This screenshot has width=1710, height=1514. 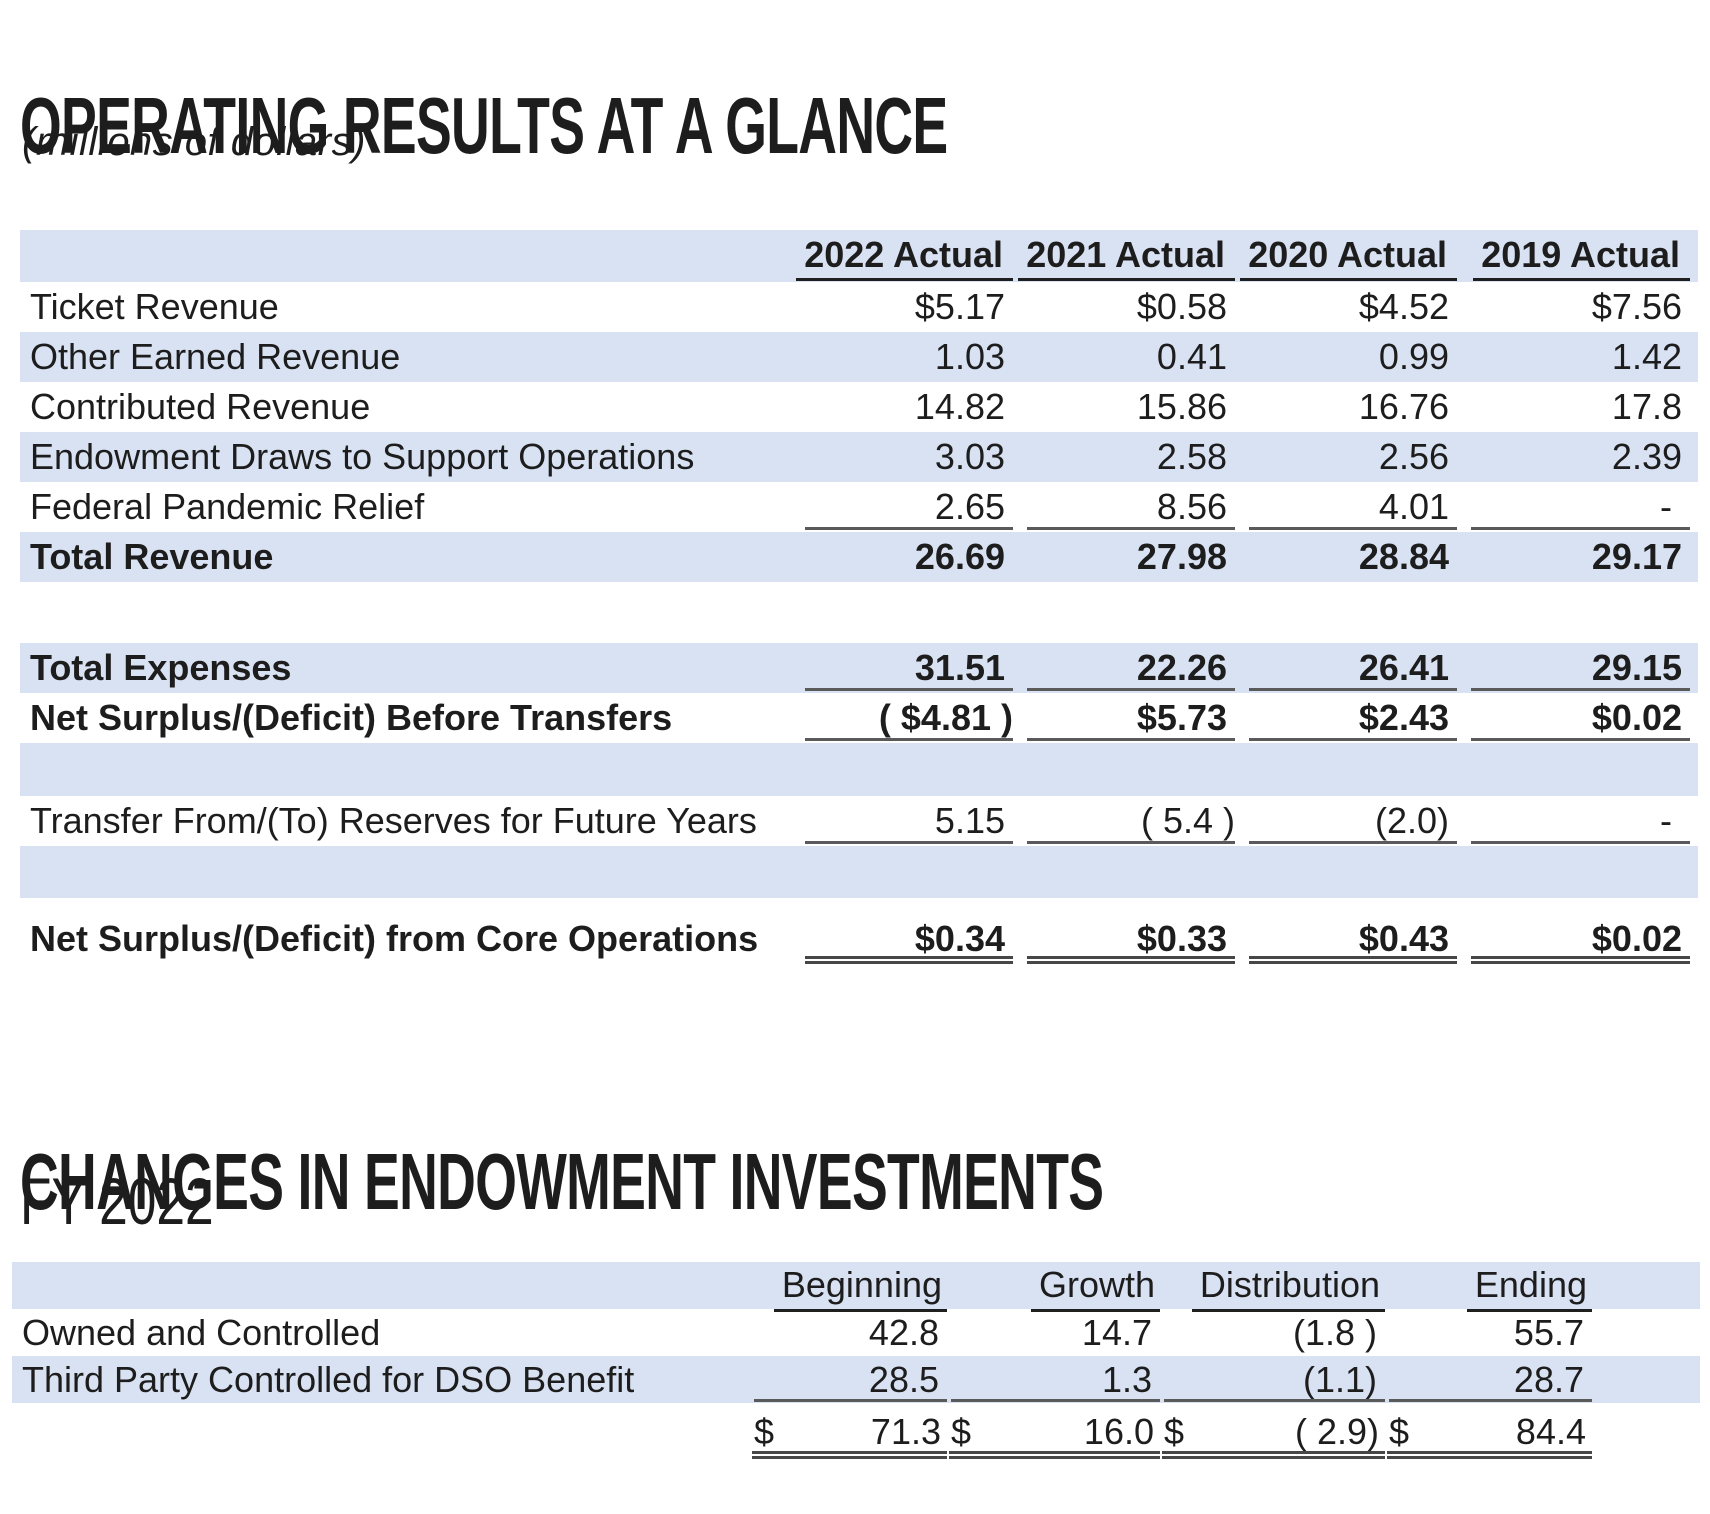 I want to click on row-label: Endowment Draws to Support Operations, so click(x=362, y=456).